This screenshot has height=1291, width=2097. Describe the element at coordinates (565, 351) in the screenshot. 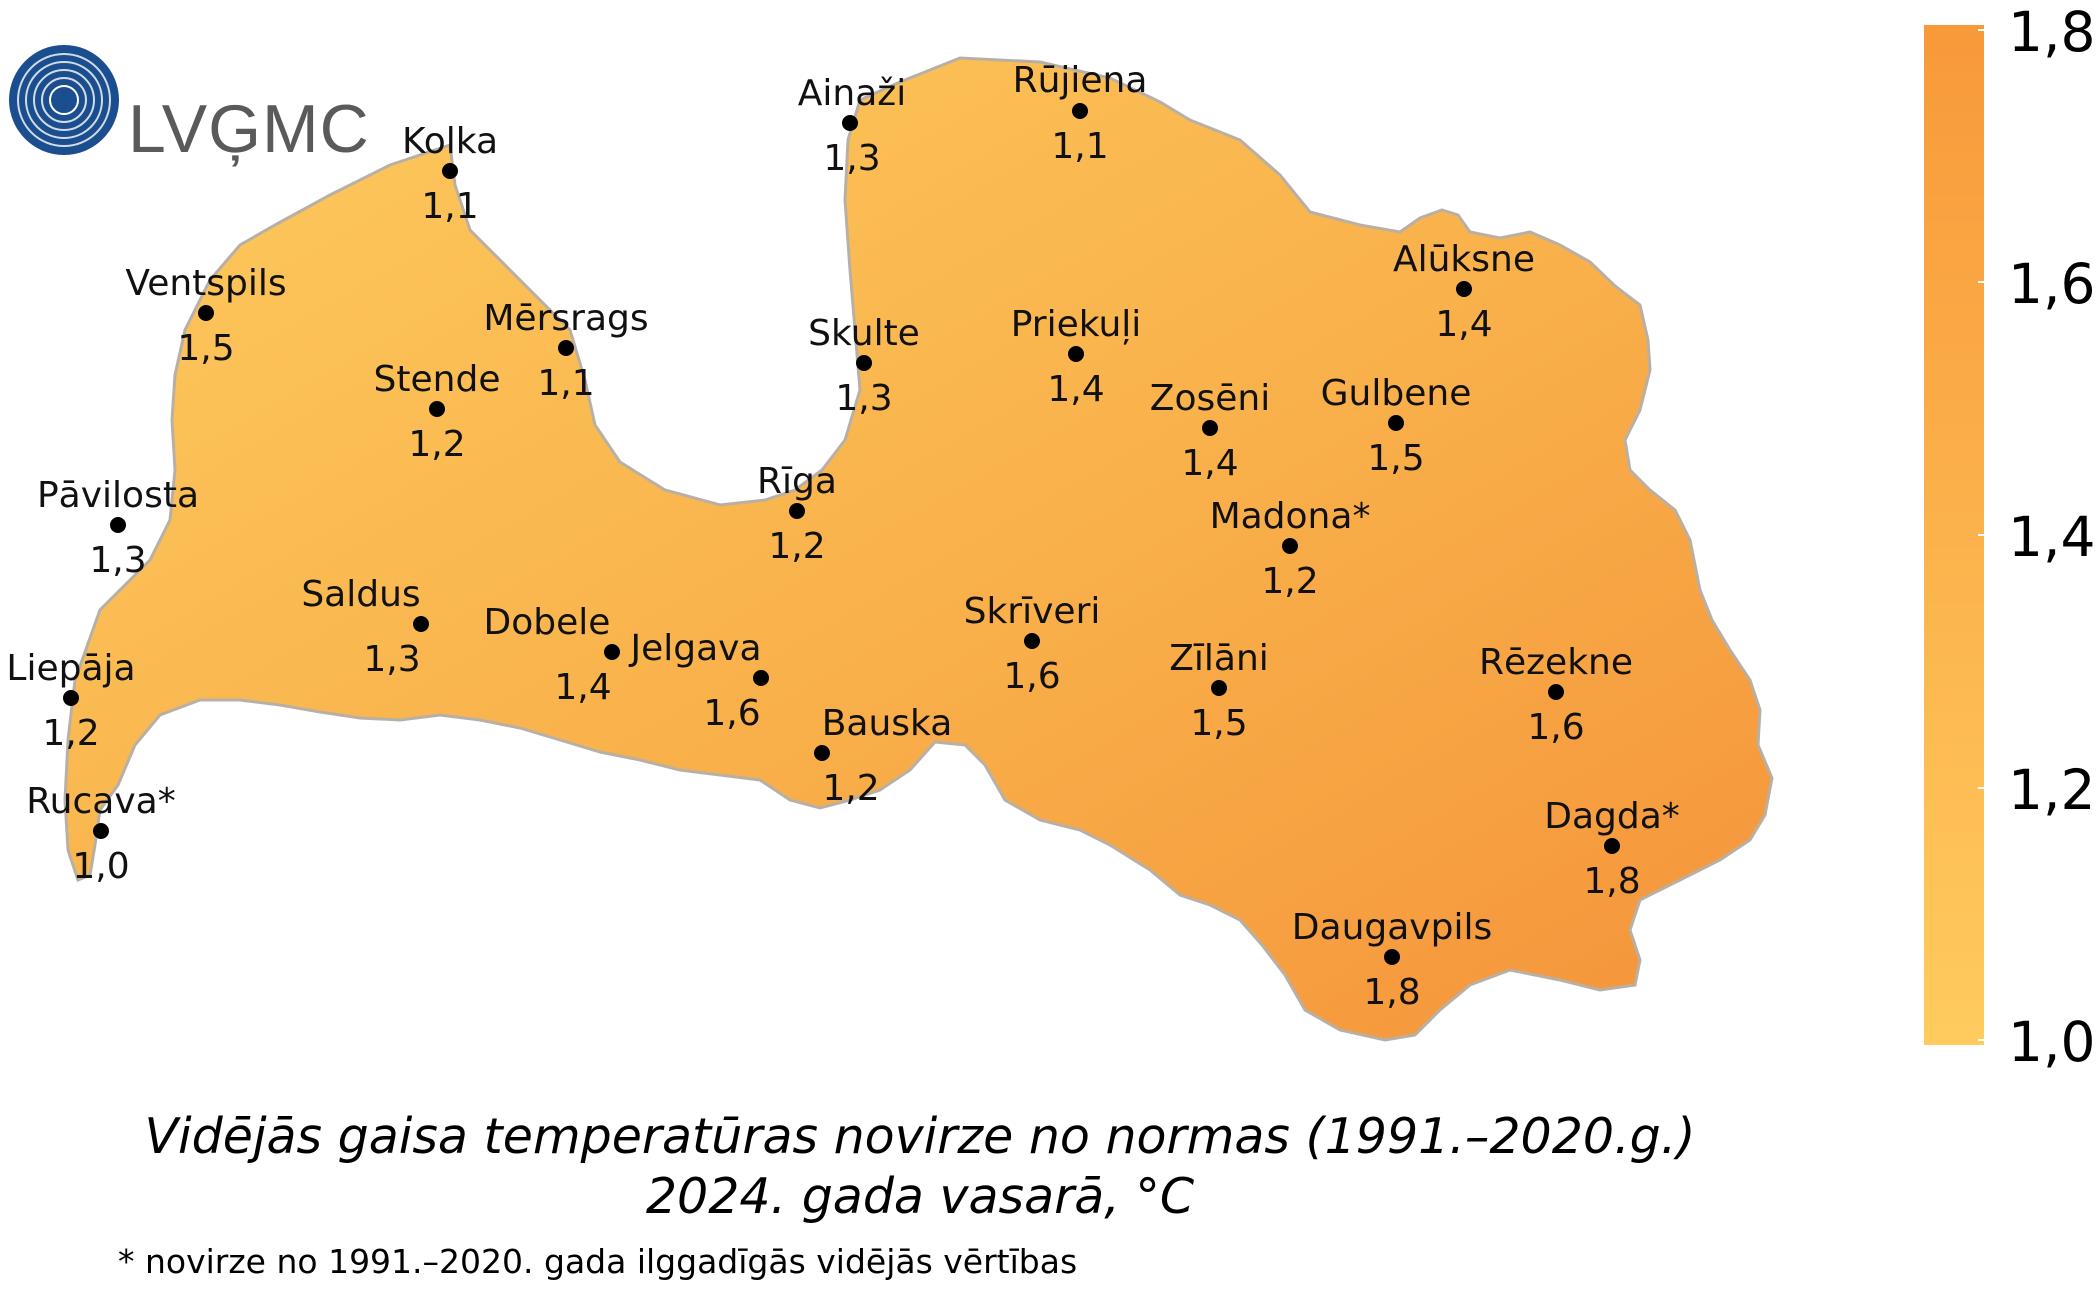

I see `station-mersrags: Mērsrags 1,1` at that location.